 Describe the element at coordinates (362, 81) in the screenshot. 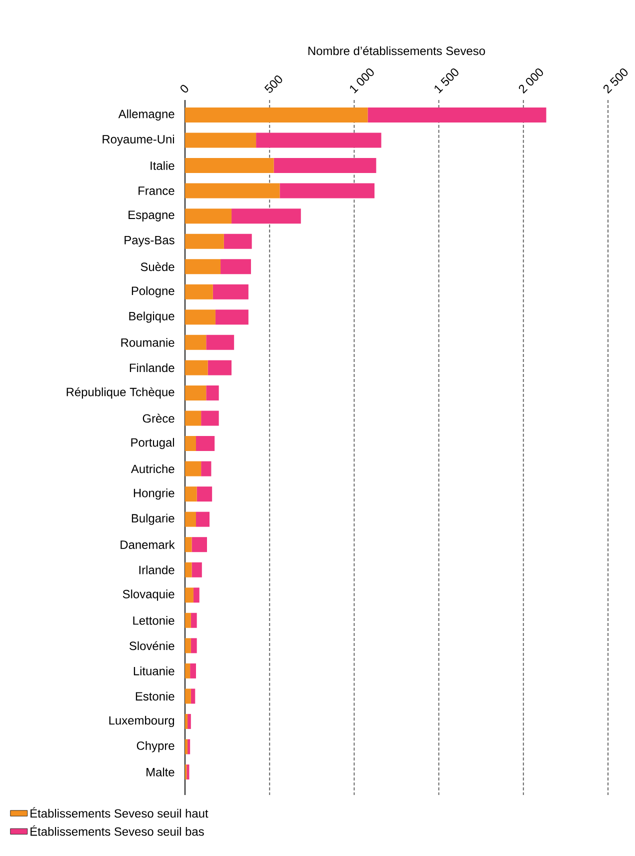

I see `x-tick-label: 1 000` at that location.